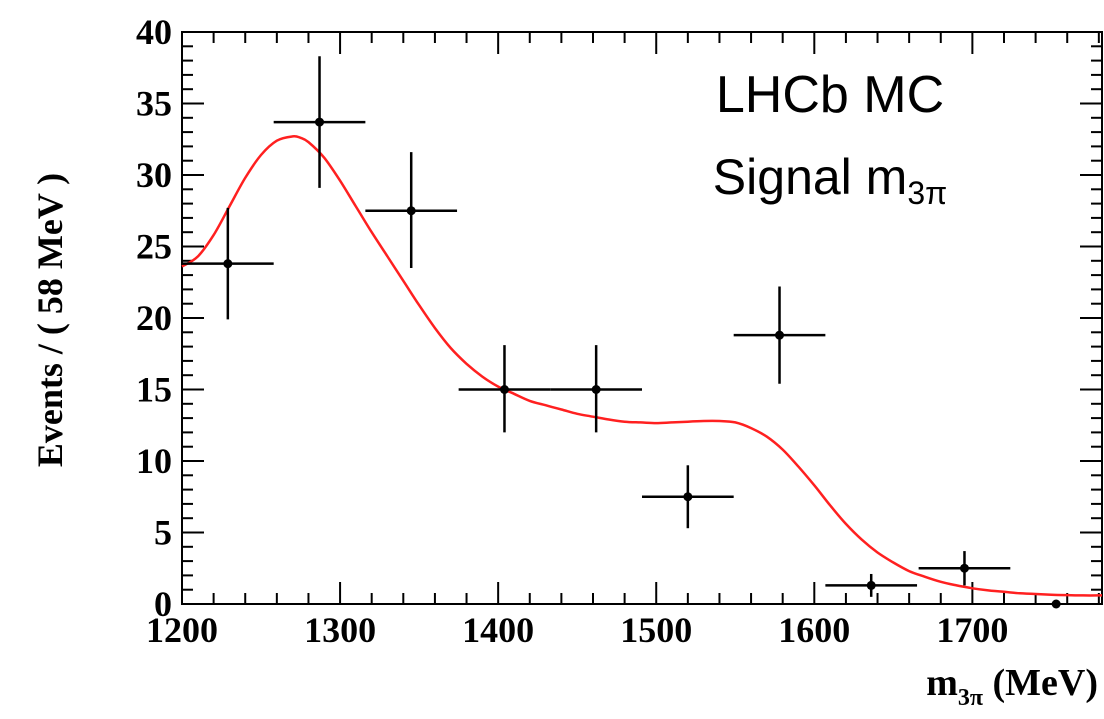  Describe the element at coordinates (154, 390) in the screenshot. I see `y-tick-label: 15` at that location.